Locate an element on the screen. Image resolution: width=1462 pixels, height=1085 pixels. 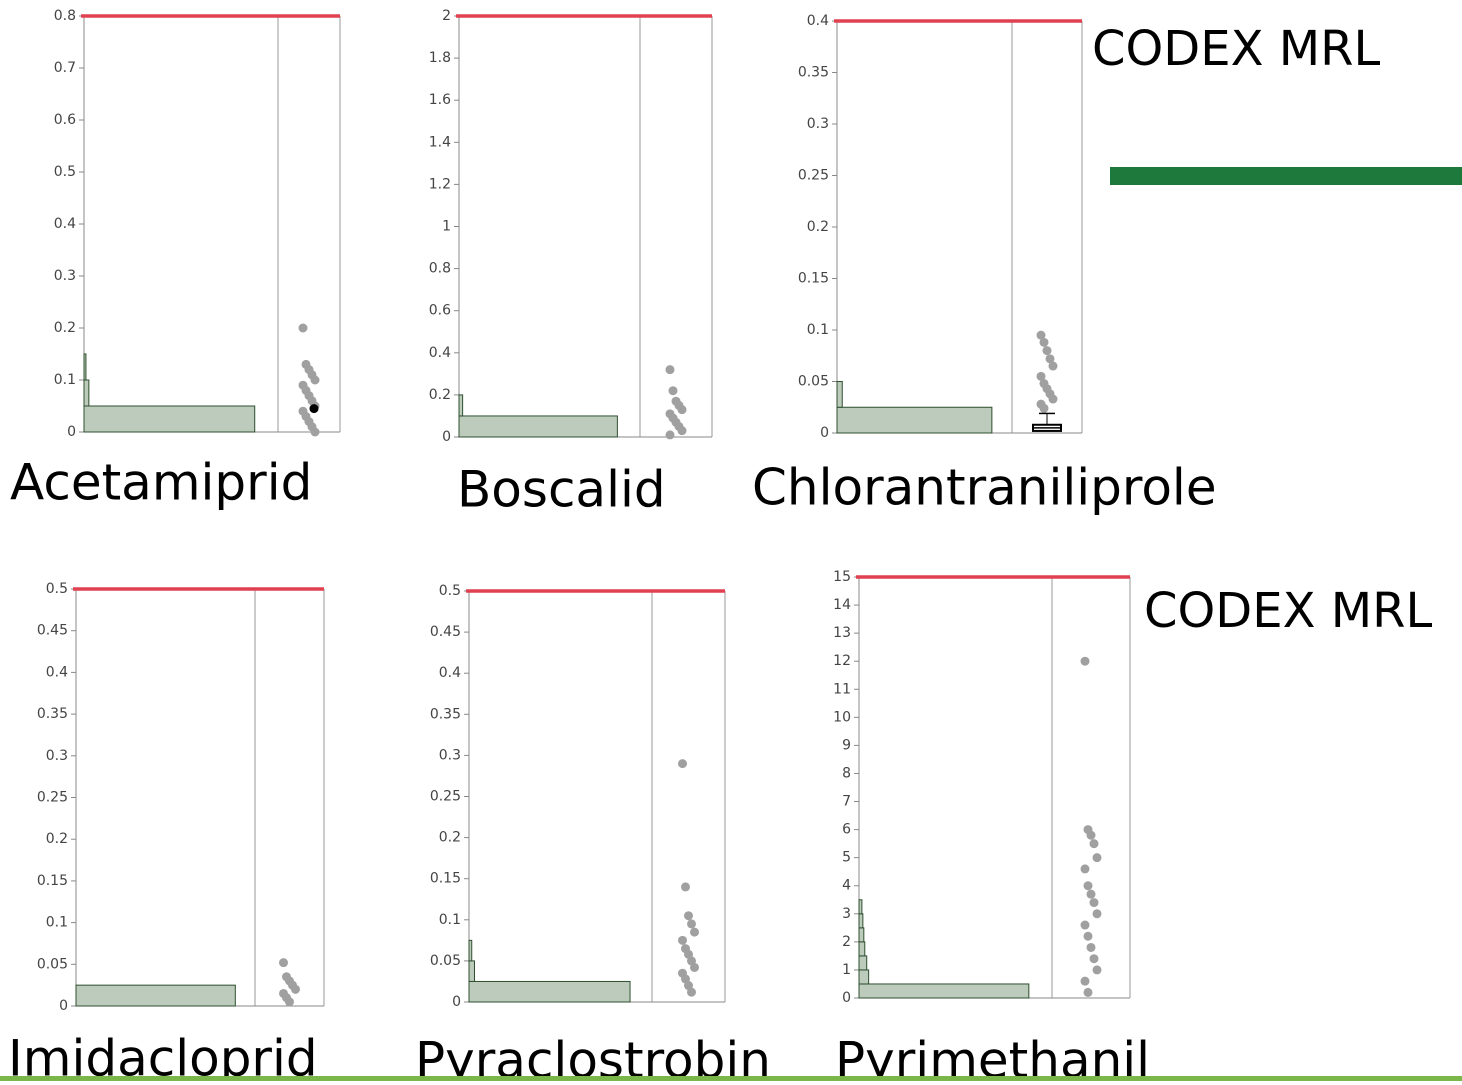
y-tick-label: 4 is located at coordinates (846, 886).